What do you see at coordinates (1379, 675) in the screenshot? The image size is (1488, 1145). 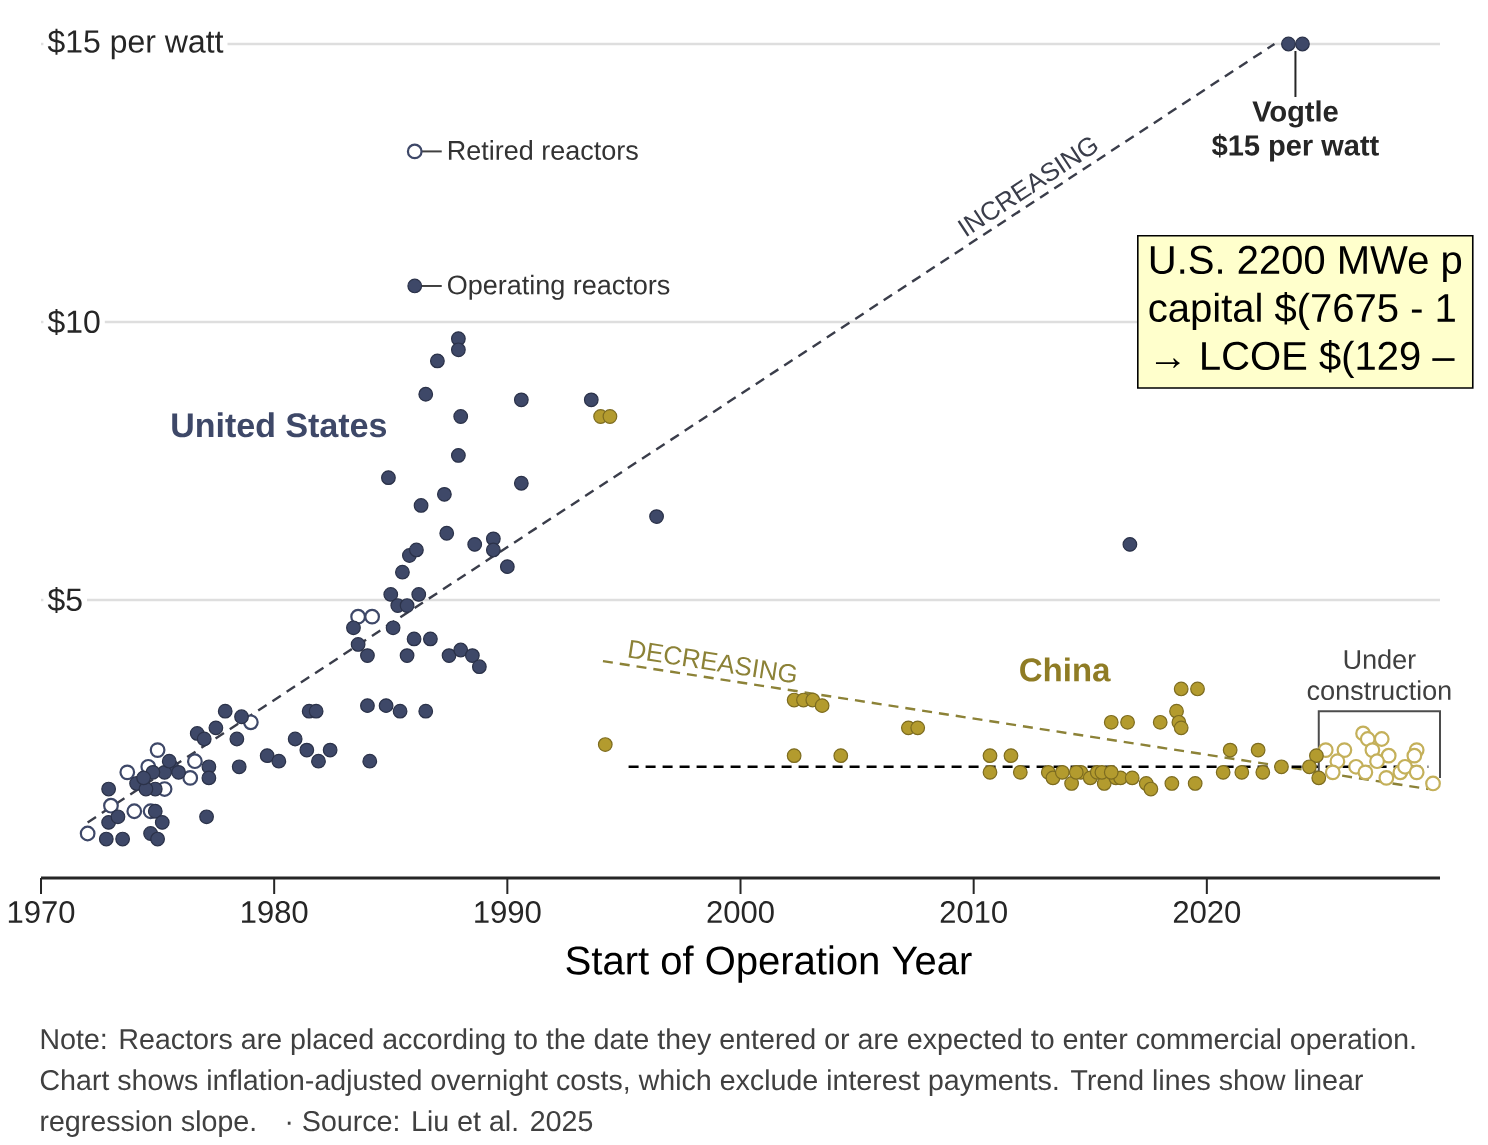 I see `annotation: Under construction` at bounding box center [1379, 675].